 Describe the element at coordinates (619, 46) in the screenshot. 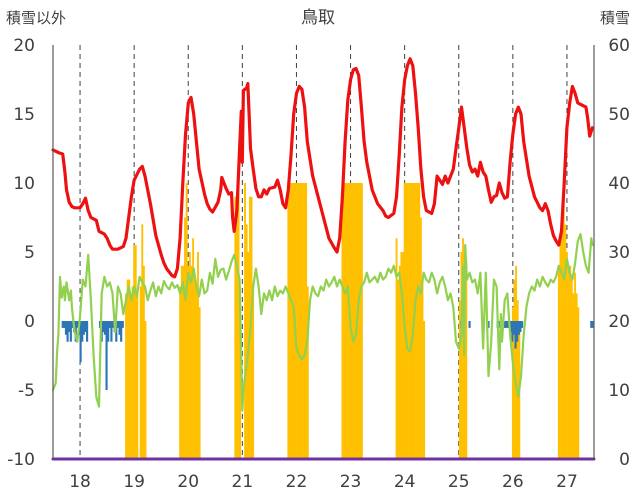

I see `right-tick-label: 60` at that location.